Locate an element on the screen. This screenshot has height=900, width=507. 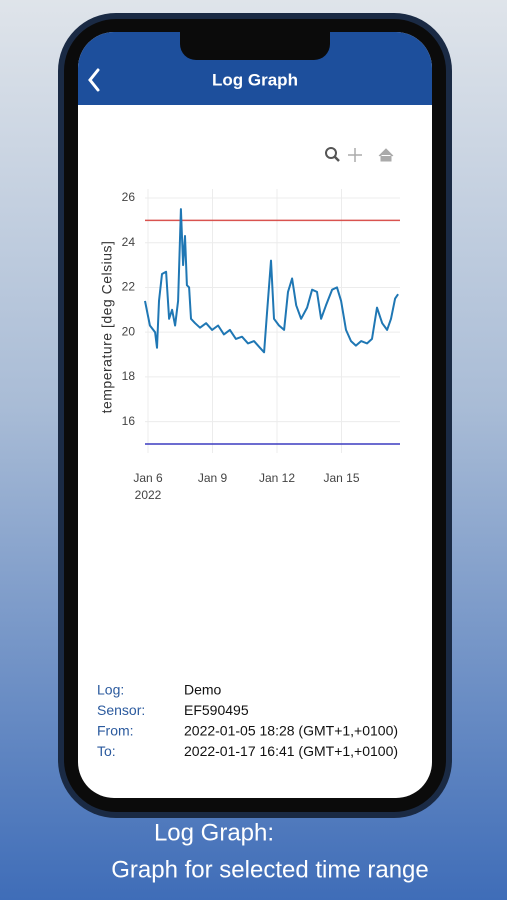
x-tick-label: Jan 15 is located at coordinates (342, 478).